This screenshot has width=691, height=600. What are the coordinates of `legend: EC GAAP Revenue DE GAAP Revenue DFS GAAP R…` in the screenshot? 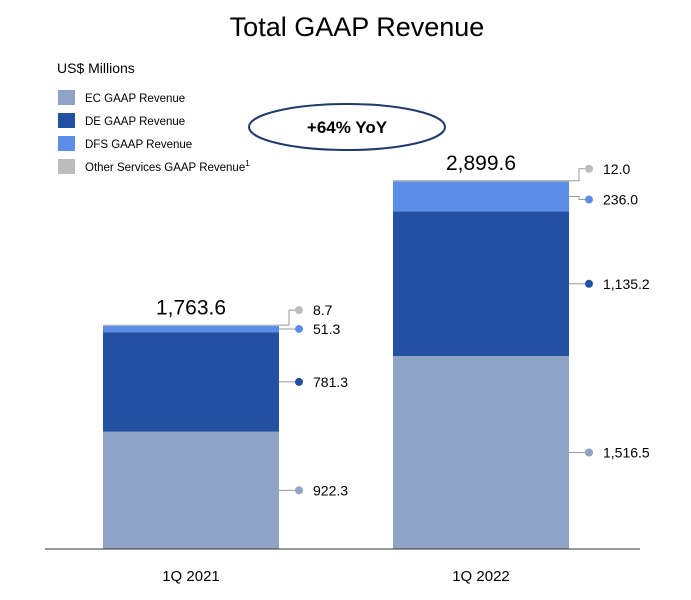 It's located at (154, 132).